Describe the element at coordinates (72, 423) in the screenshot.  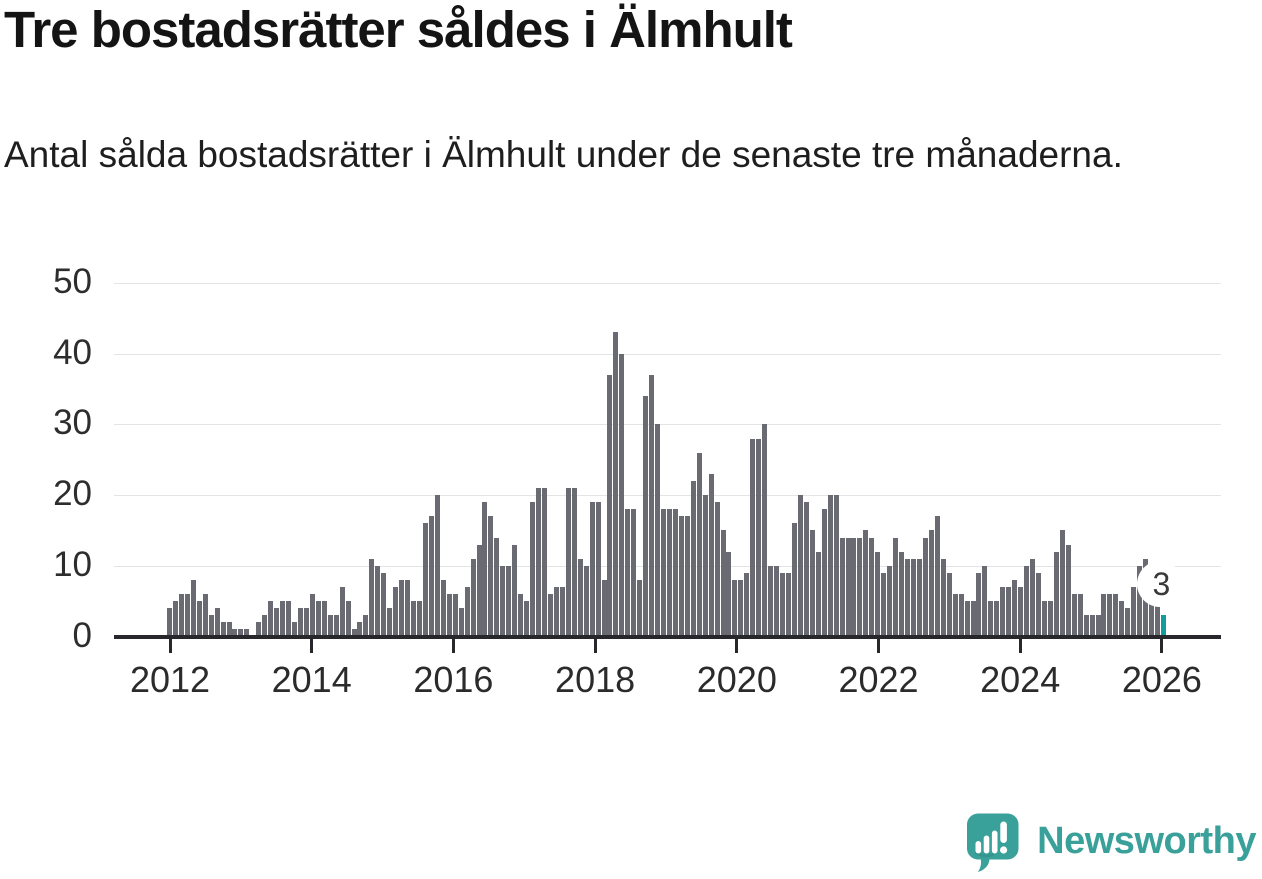
I see `y-tick-label-30: 30` at that location.